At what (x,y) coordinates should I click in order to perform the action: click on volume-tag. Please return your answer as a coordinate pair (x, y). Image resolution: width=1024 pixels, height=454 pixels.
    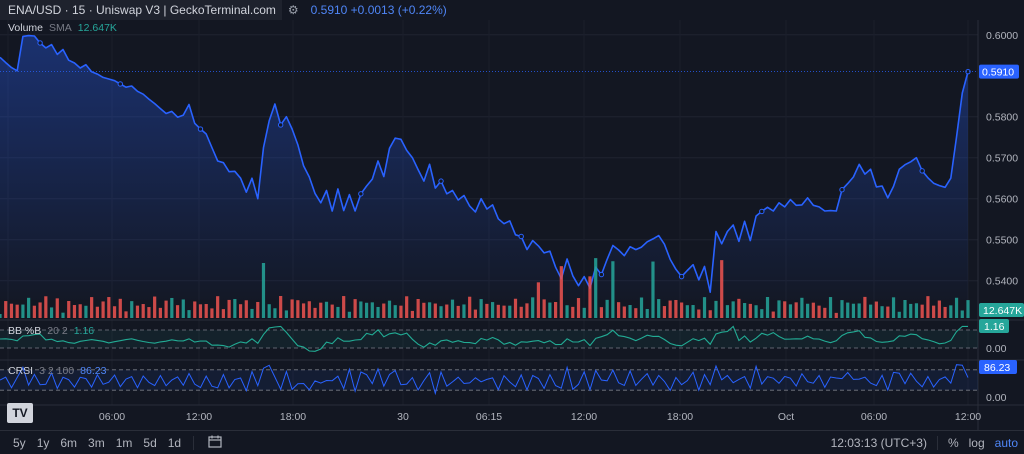
    Looking at the image, I should click on (1001, 310).